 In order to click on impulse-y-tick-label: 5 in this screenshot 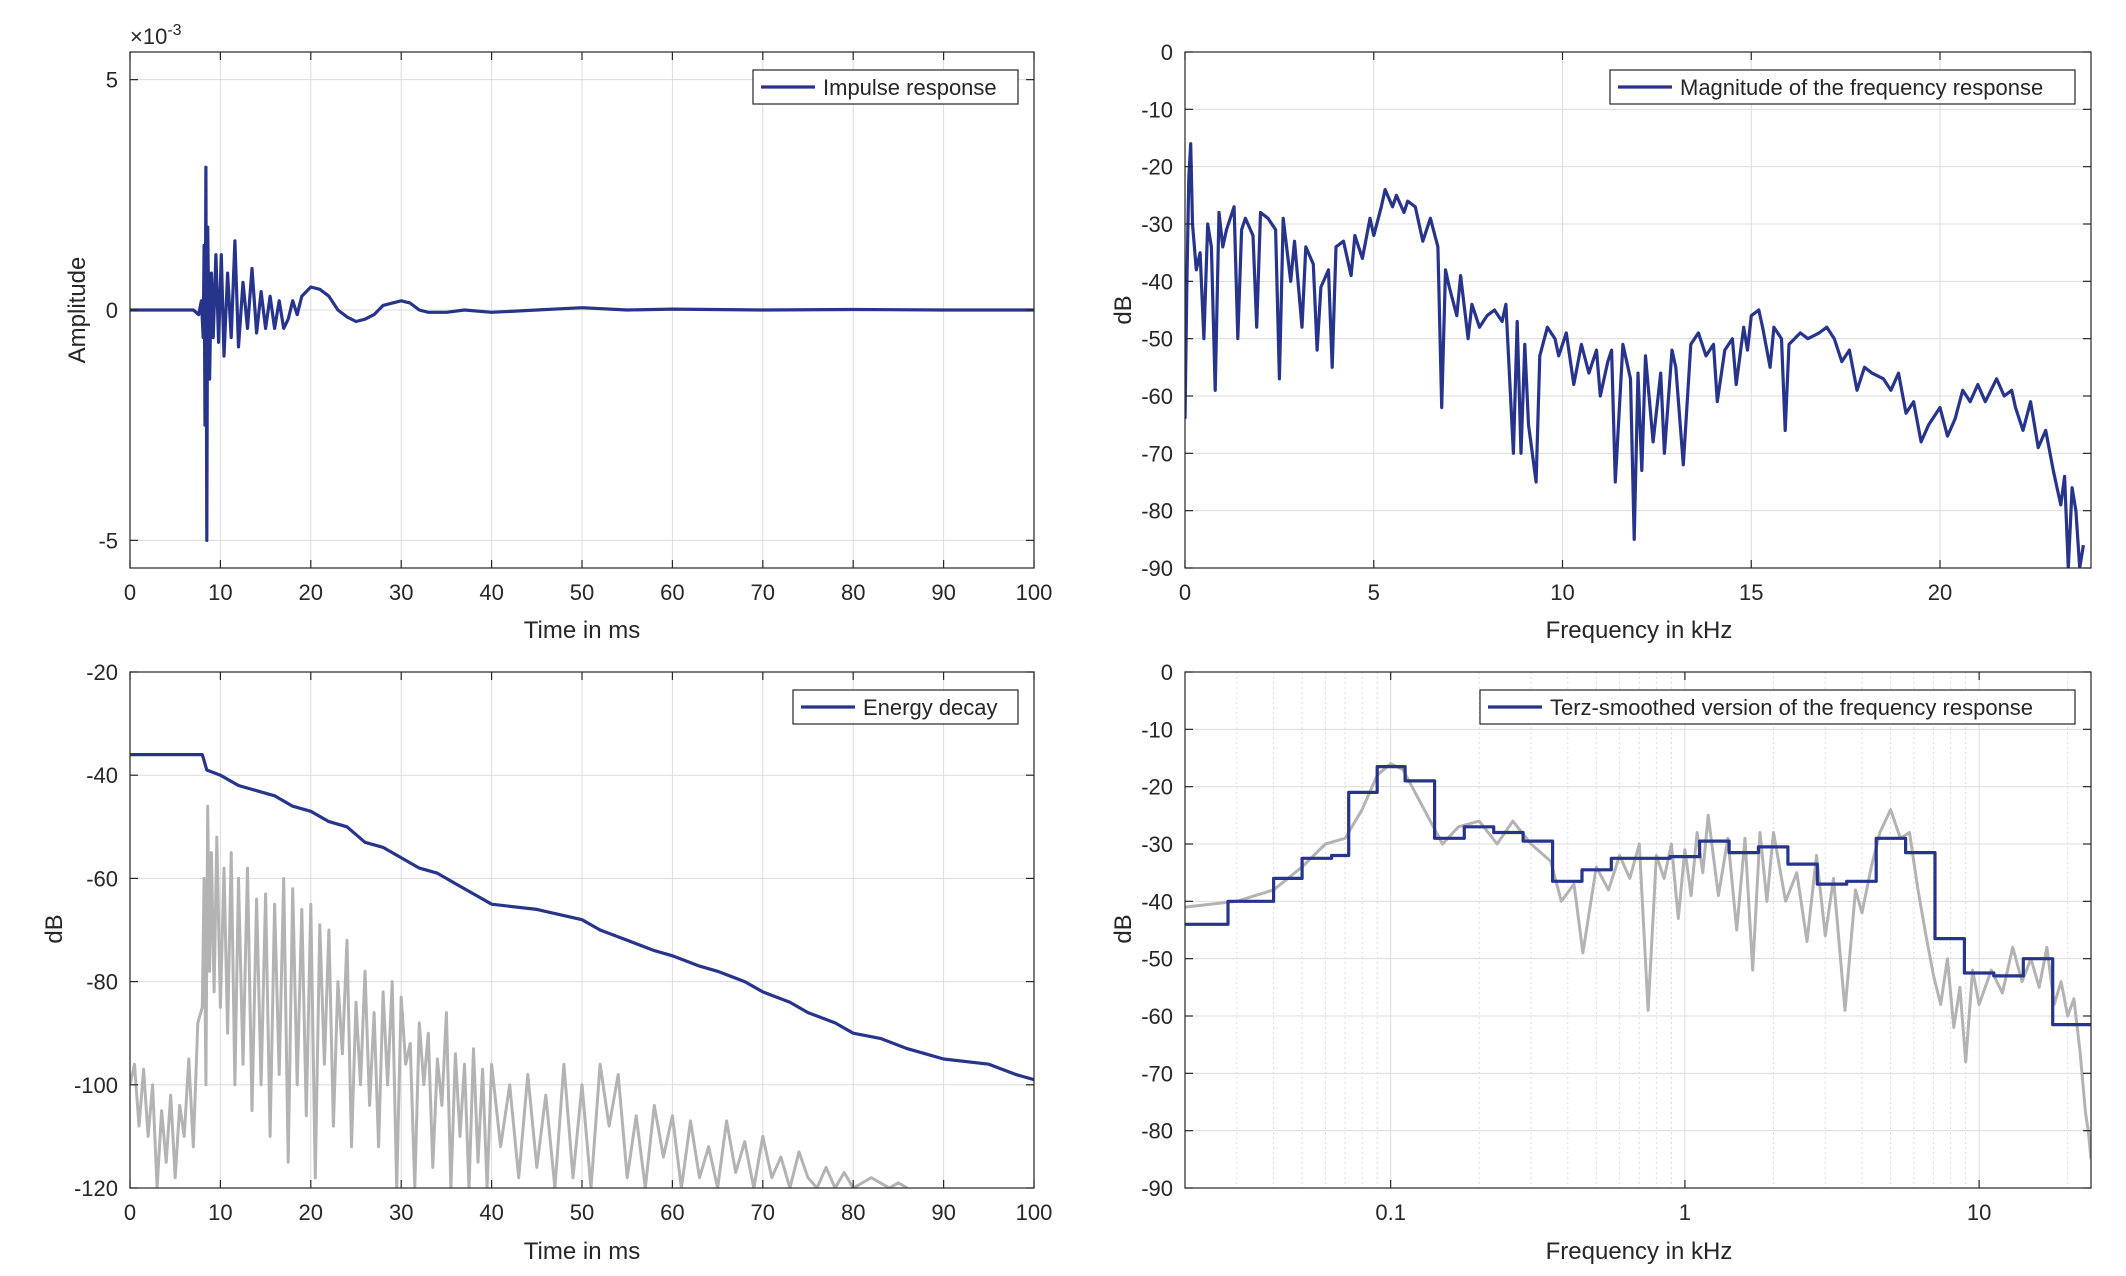, I will do `click(112, 80)`.